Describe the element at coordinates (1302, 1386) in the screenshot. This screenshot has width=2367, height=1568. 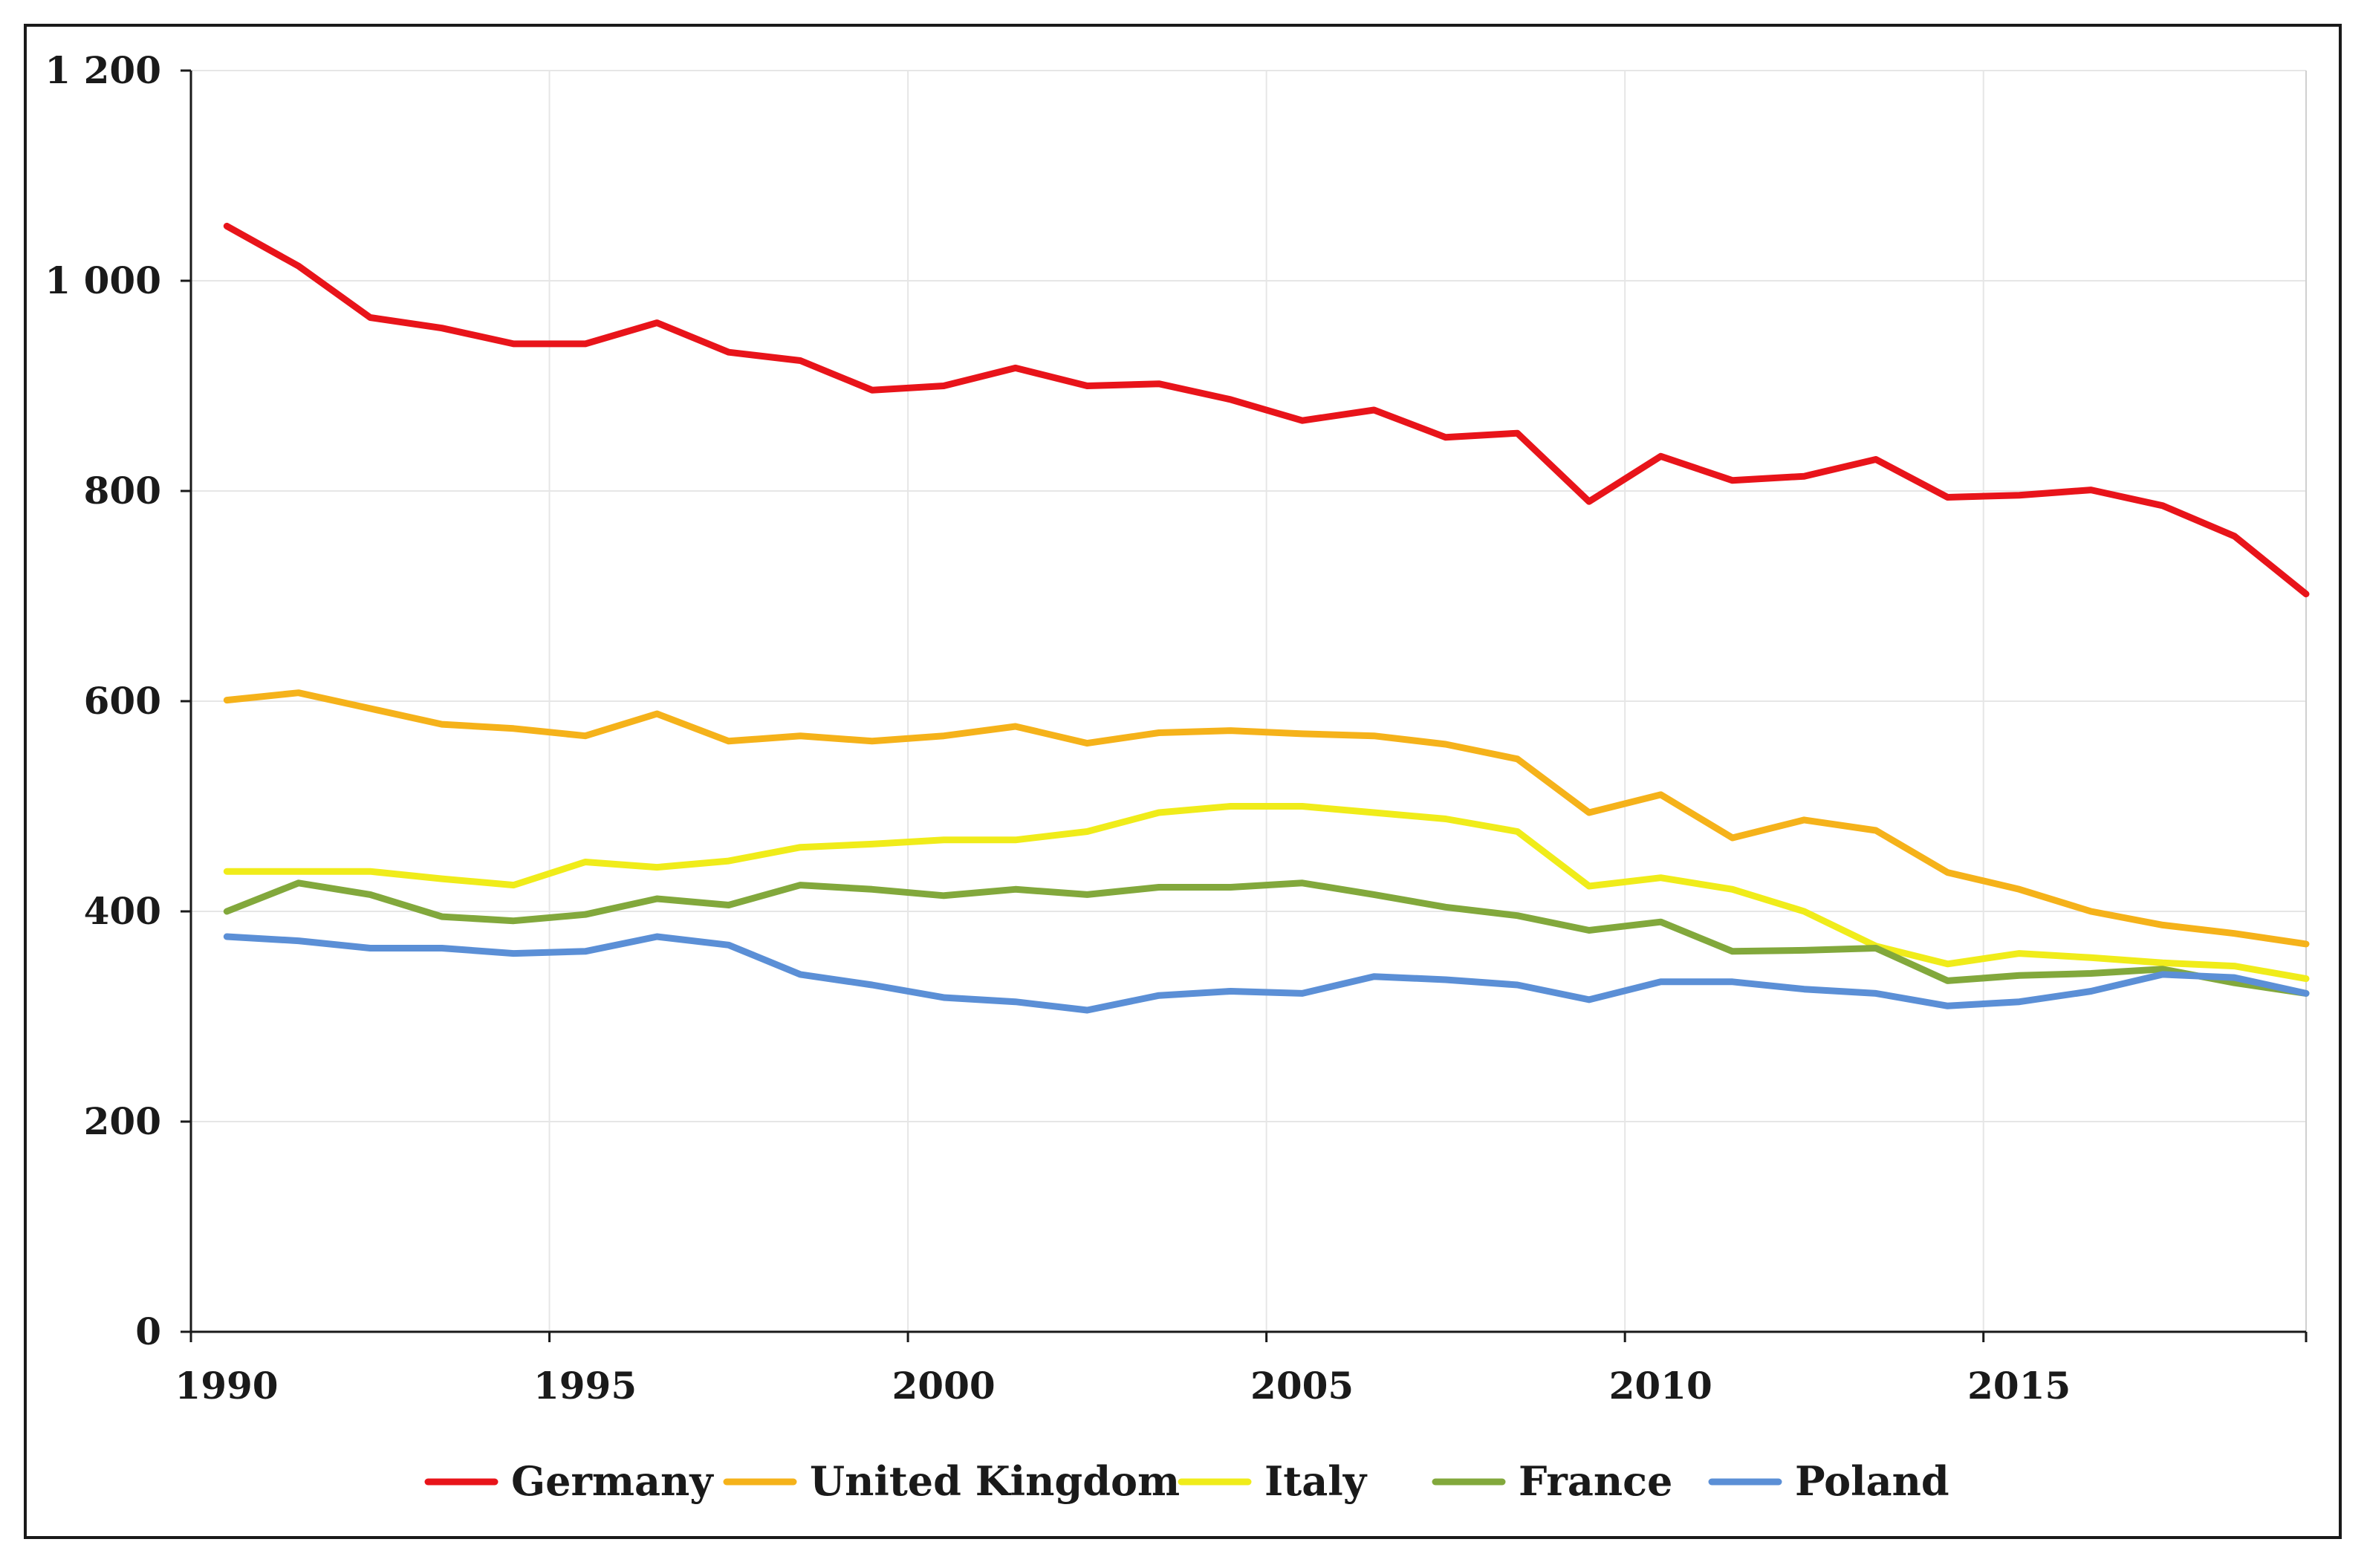
I see `x-tick-label: 2005` at that location.